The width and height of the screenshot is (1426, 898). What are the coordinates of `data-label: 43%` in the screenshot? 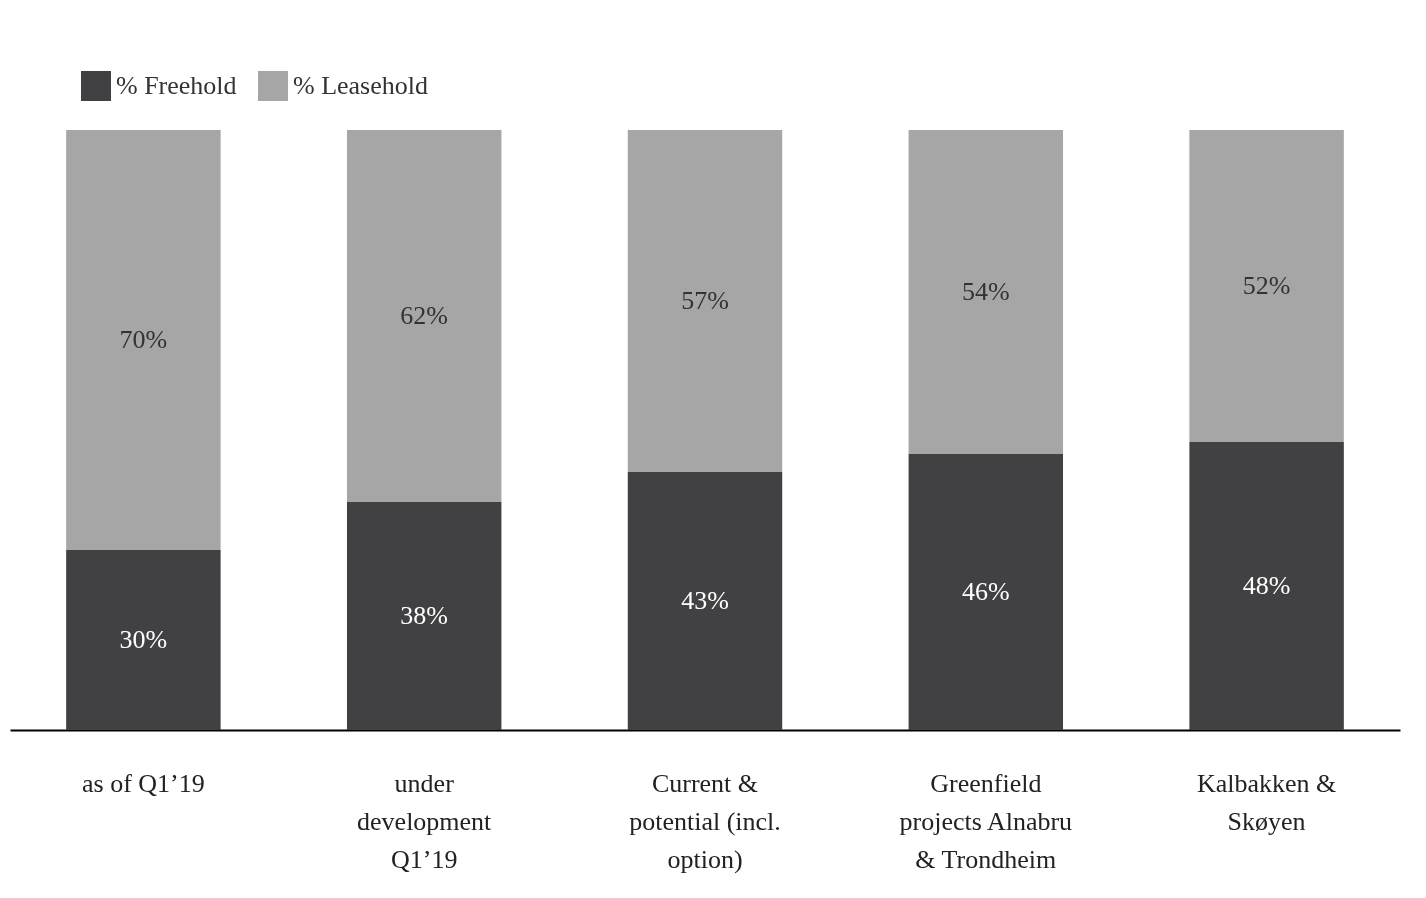 It's located at (705, 600).